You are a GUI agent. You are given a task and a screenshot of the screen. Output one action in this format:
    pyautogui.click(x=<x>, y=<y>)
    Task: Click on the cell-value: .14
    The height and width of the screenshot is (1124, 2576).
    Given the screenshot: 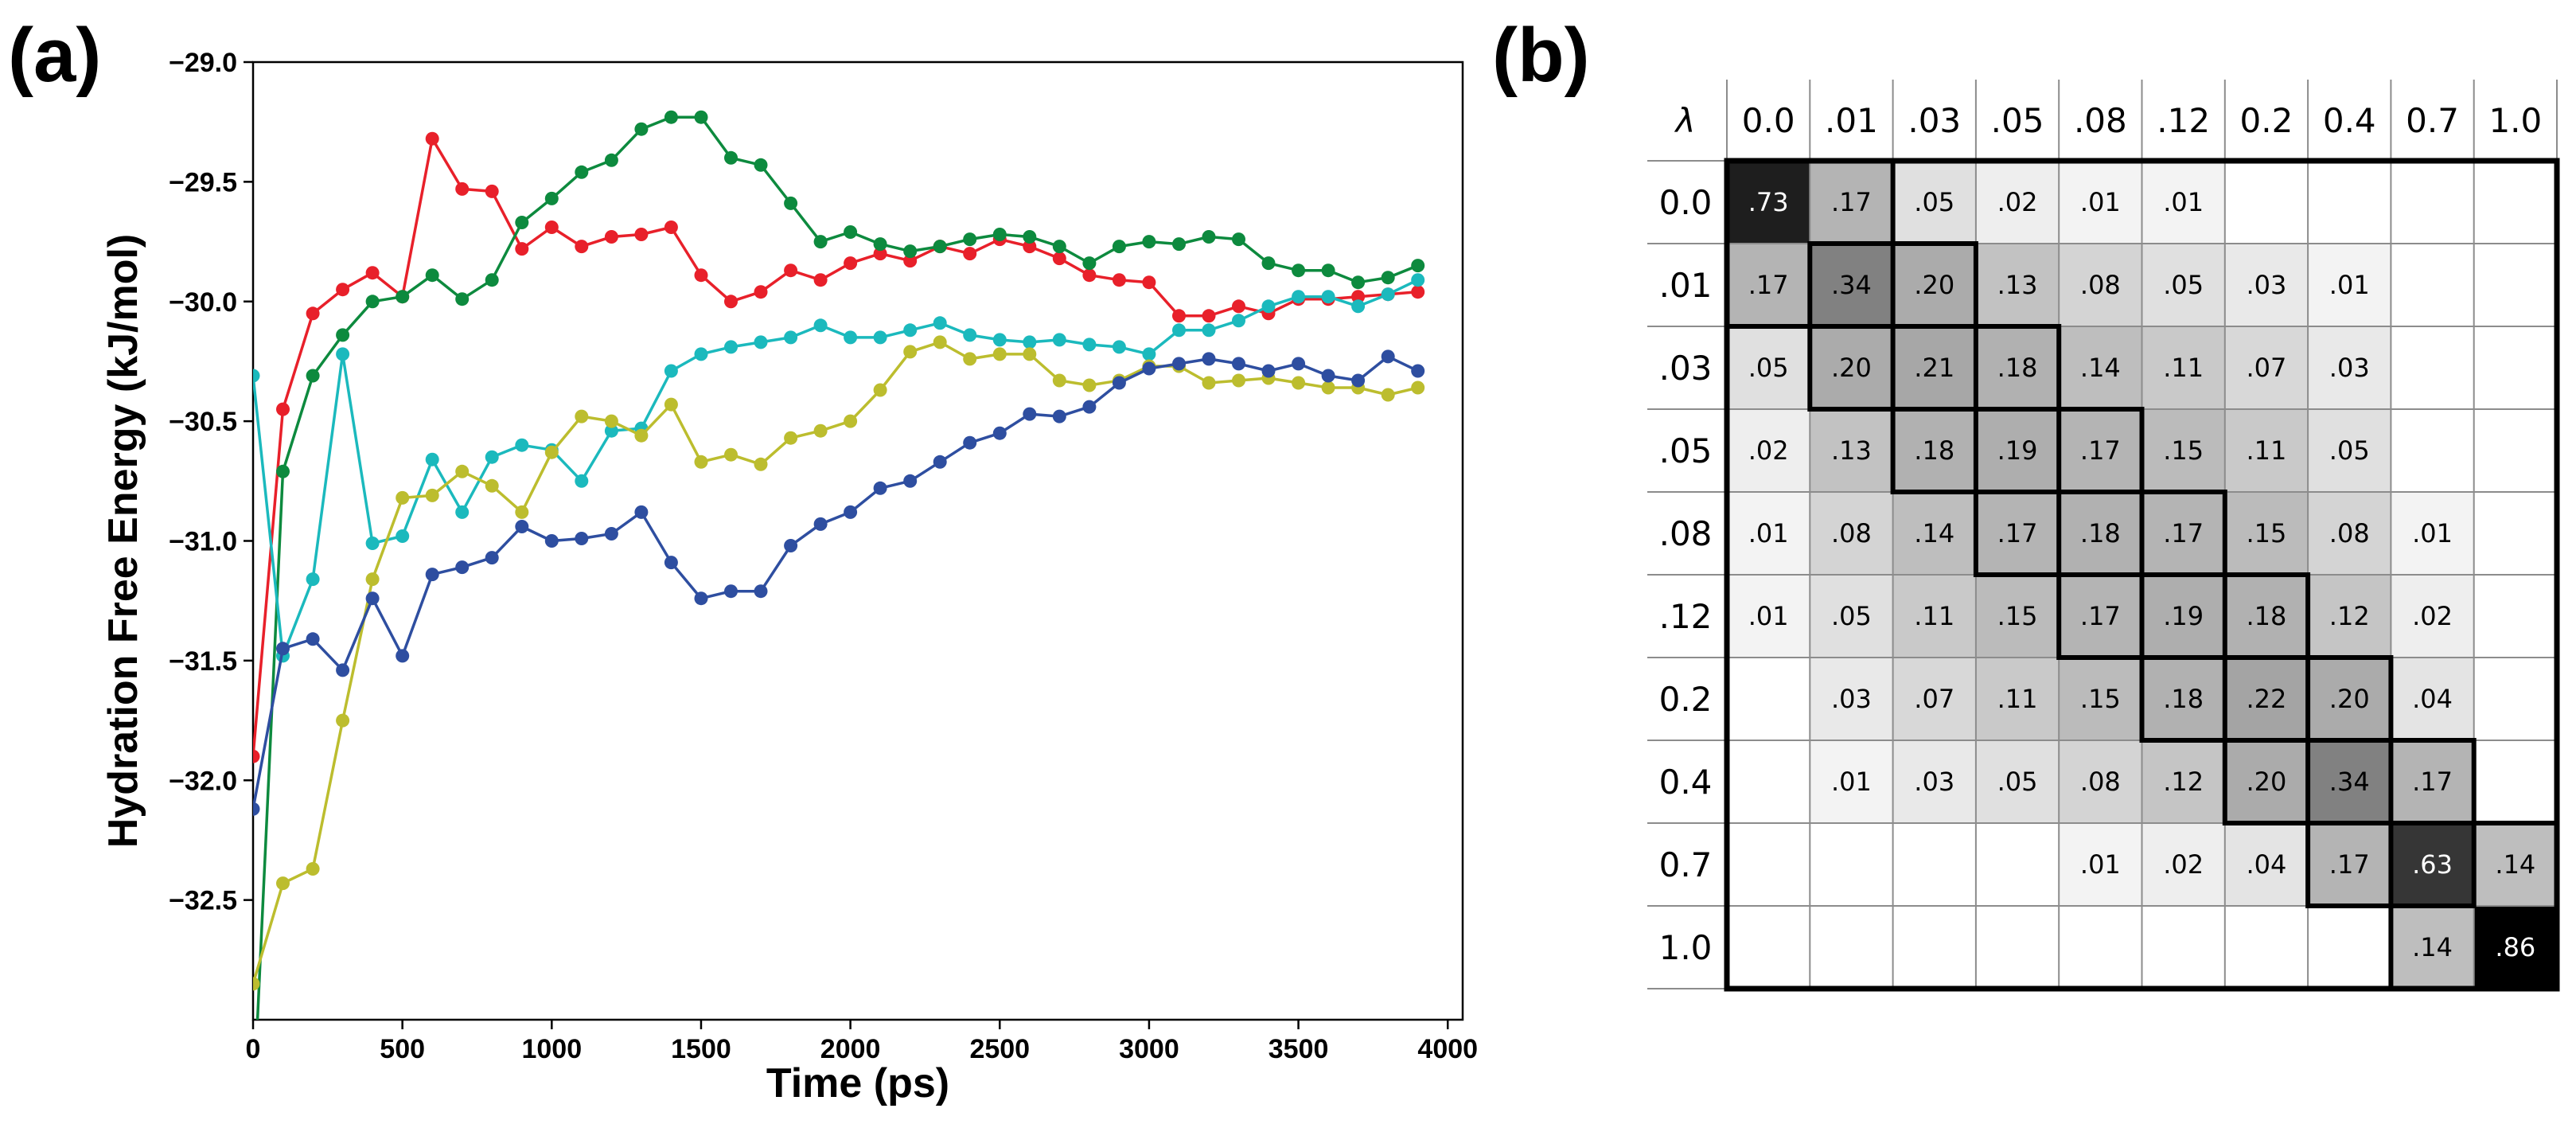 What is the action you would take?
    pyautogui.click(x=1934, y=533)
    